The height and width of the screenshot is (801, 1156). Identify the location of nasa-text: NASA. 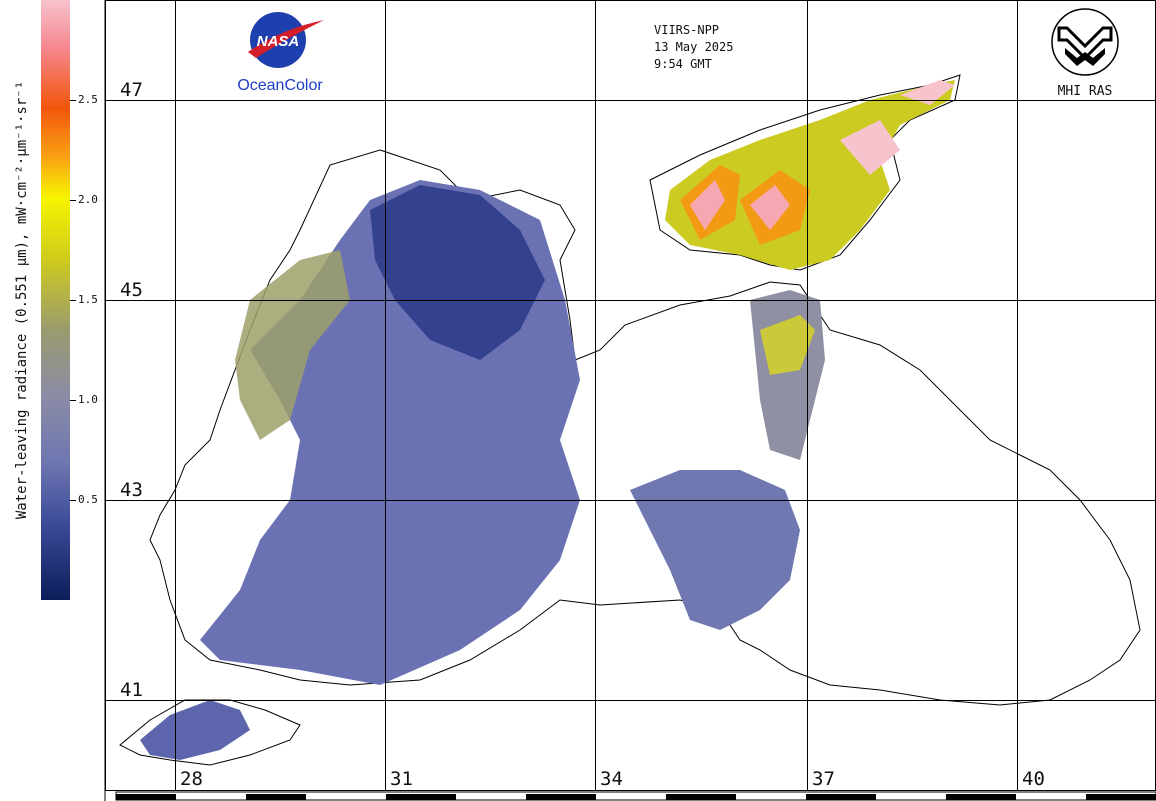
(278, 41).